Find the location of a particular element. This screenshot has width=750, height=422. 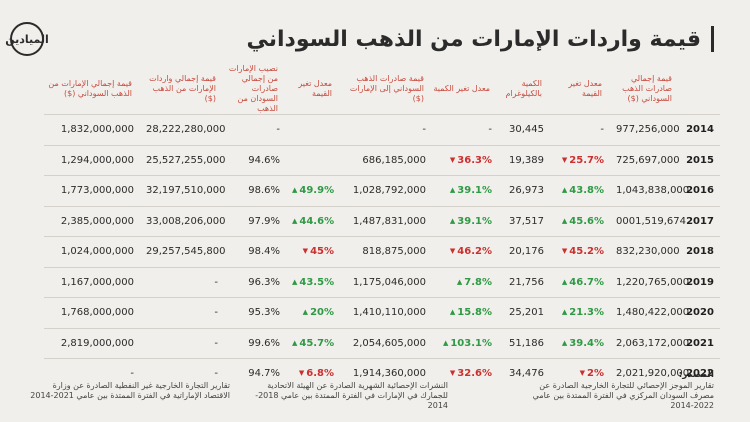

cell-quantity: 34,476 is located at coordinates (524, 373).